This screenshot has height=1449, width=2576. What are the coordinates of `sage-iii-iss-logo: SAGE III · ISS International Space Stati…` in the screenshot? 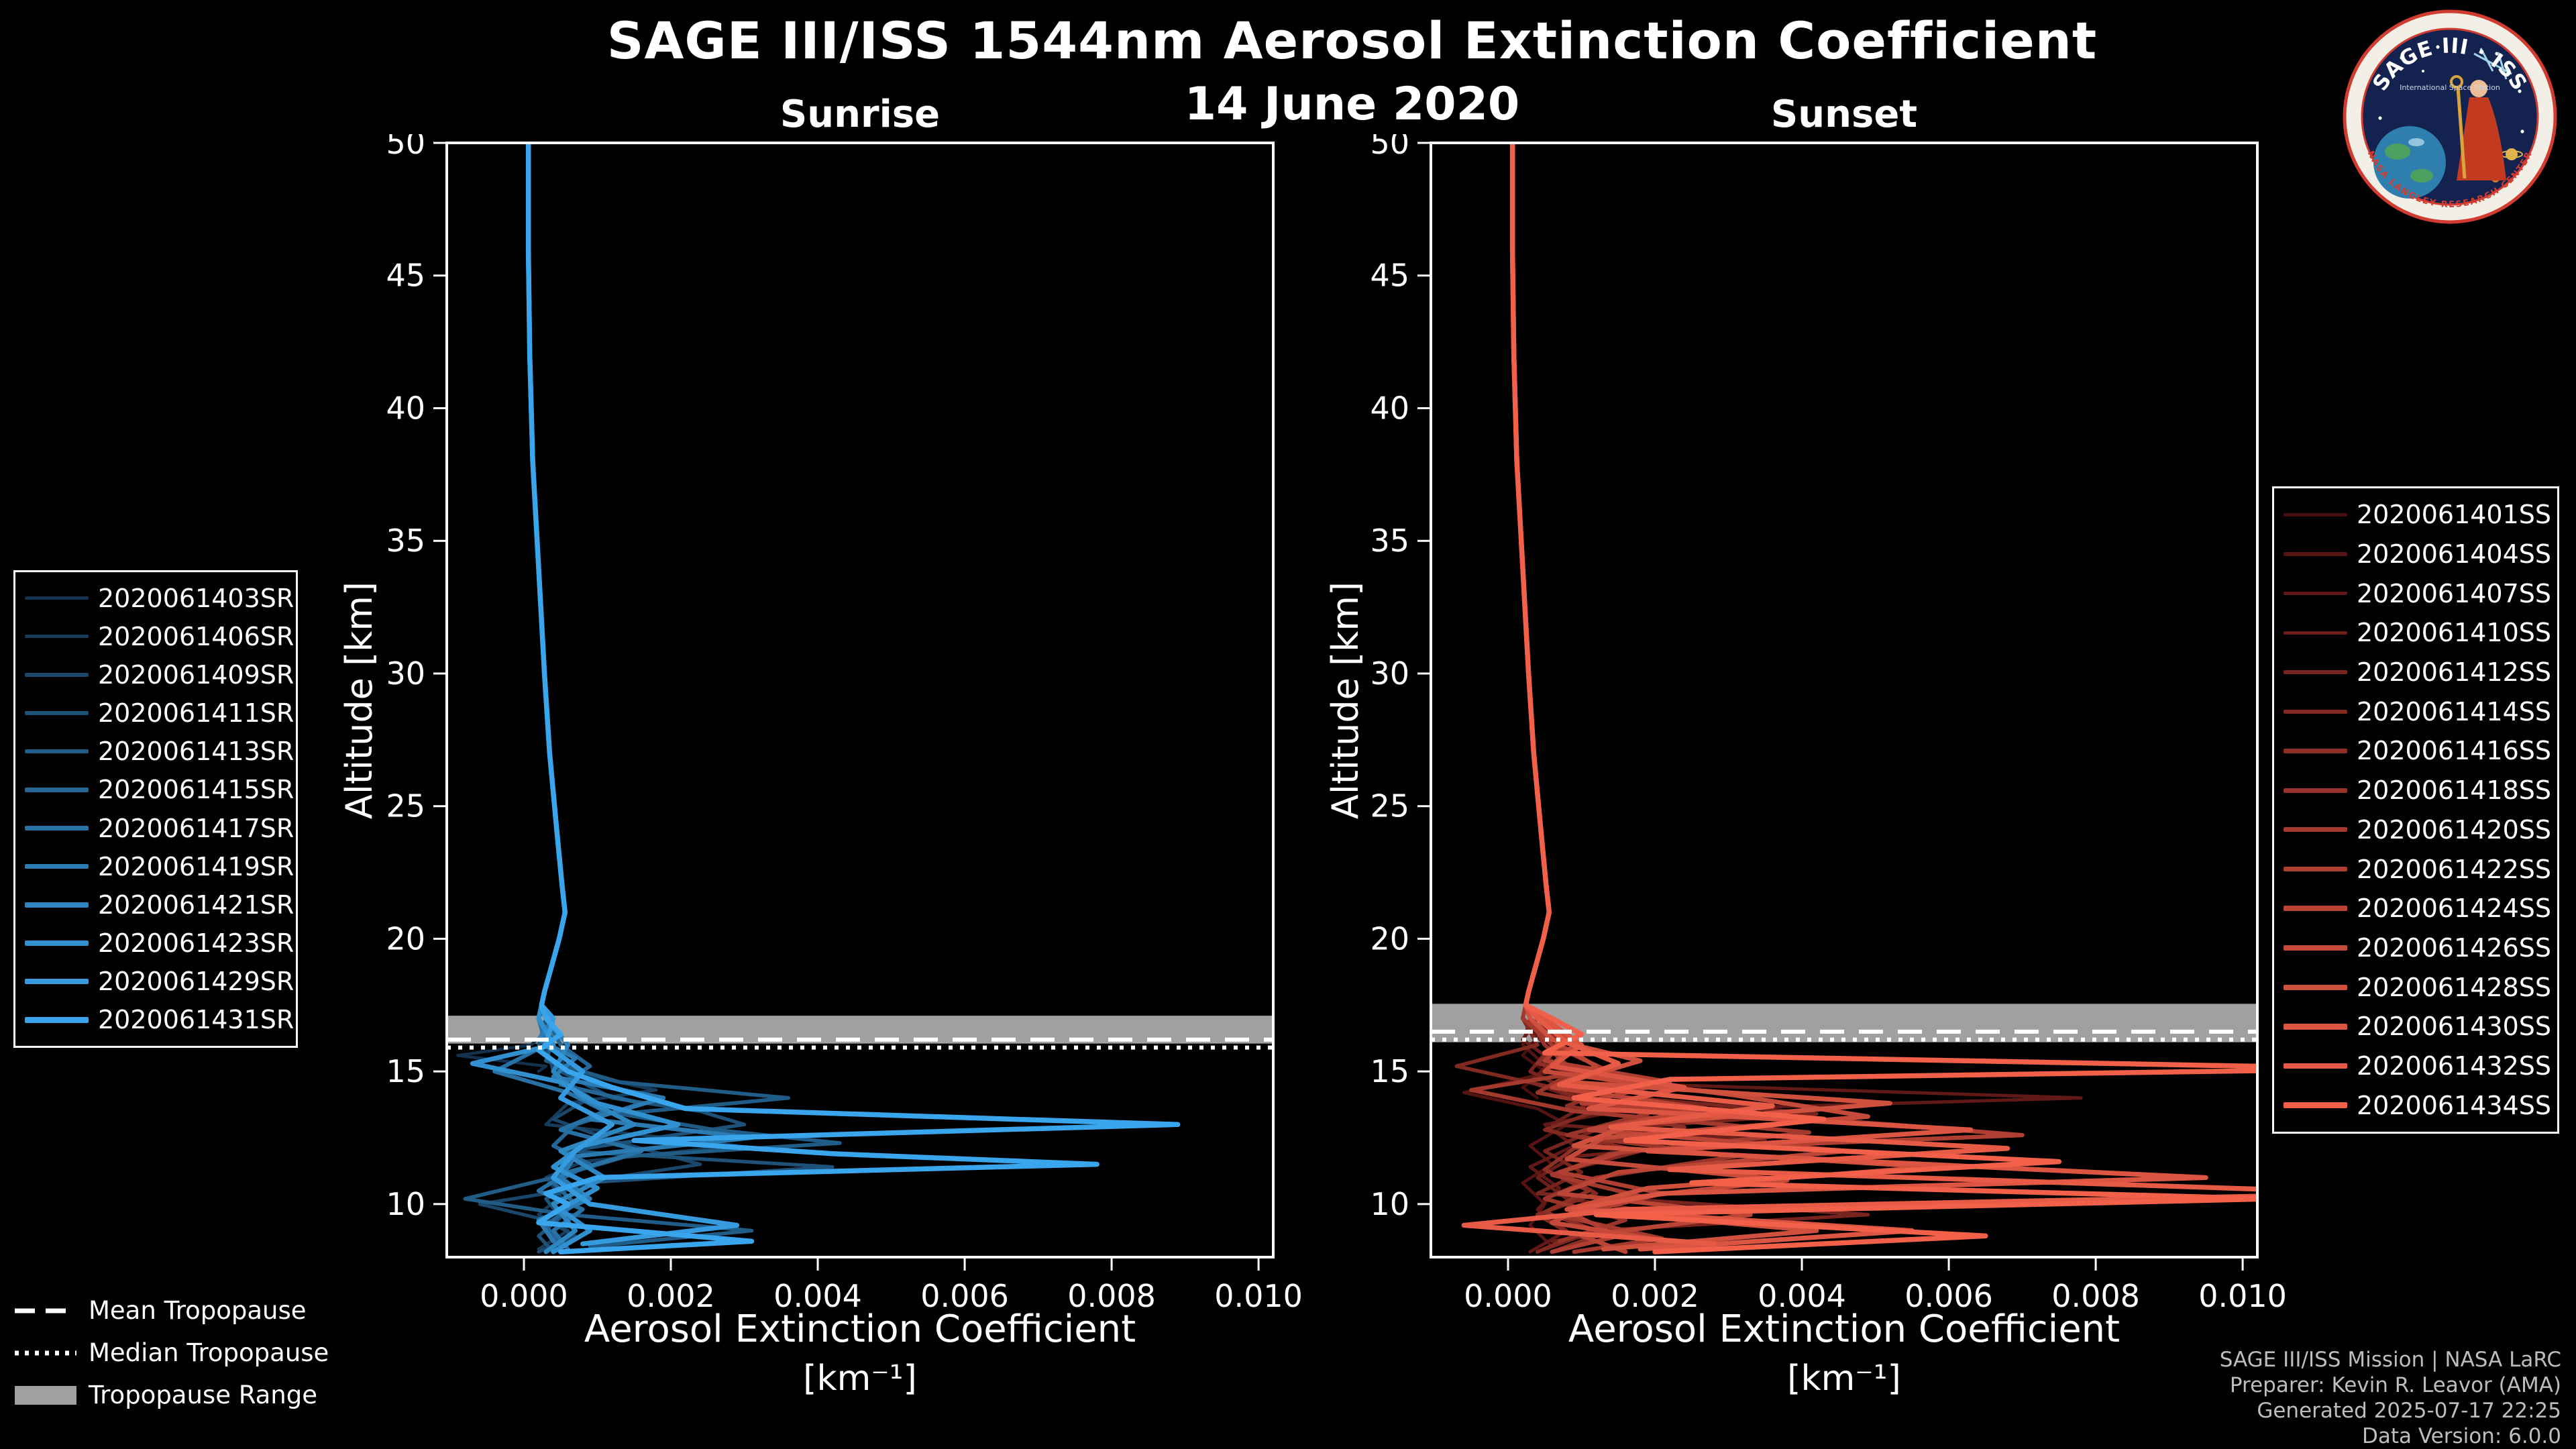 It's located at (2450, 116).